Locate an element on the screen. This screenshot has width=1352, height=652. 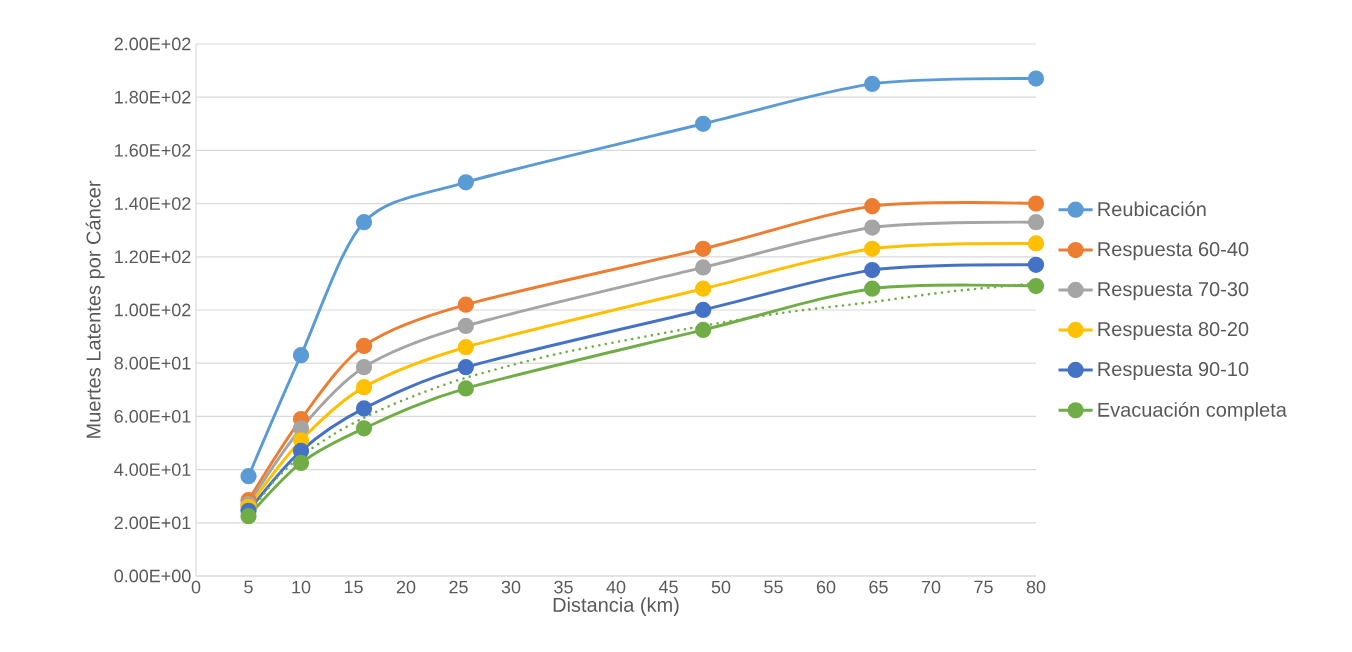
y-tick-label: 2.00E+02 is located at coordinates (152, 44).